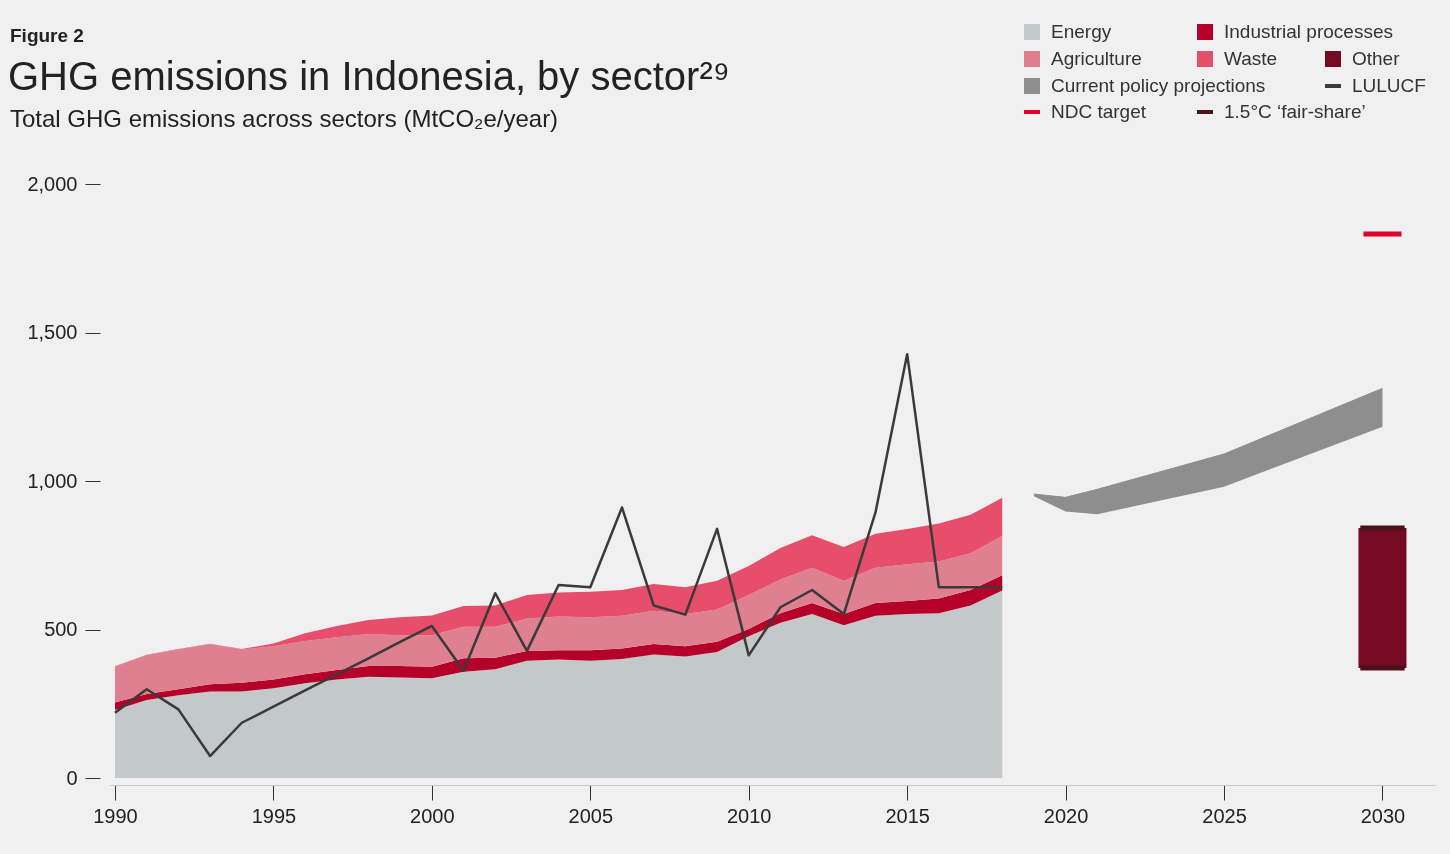 The image size is (1450, 854). Describe the element at coordinates (47, 35) in the screenshot. I see `caption: Figure 2` at that location.